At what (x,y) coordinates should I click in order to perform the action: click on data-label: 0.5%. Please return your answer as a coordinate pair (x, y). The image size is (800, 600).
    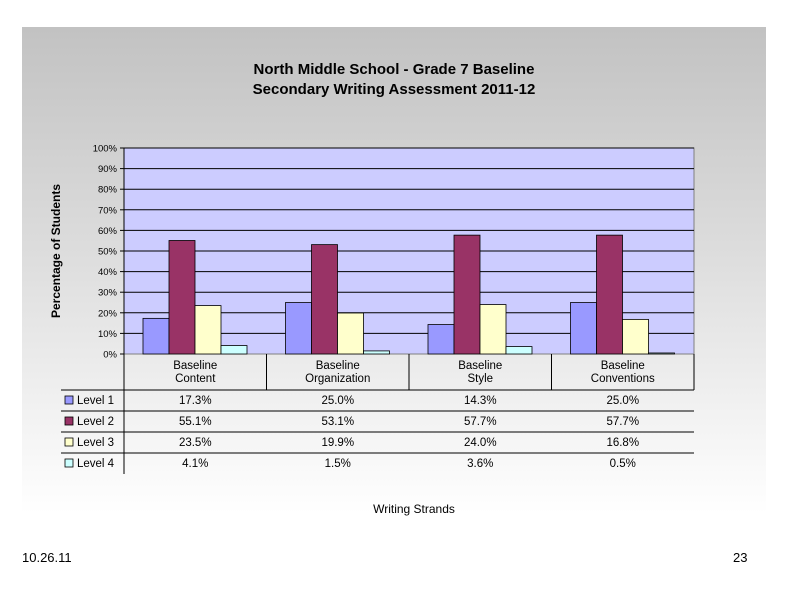
    Looking at the image, I should click on (623, 464).